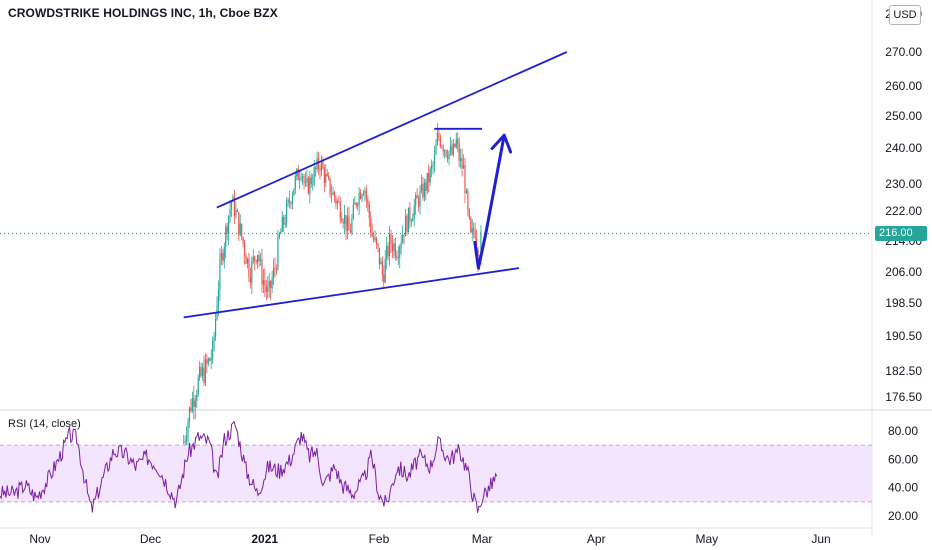 This screenshot has height=550, width=932. I want to click on price-tick-label: 270.00, so click(903, 52).